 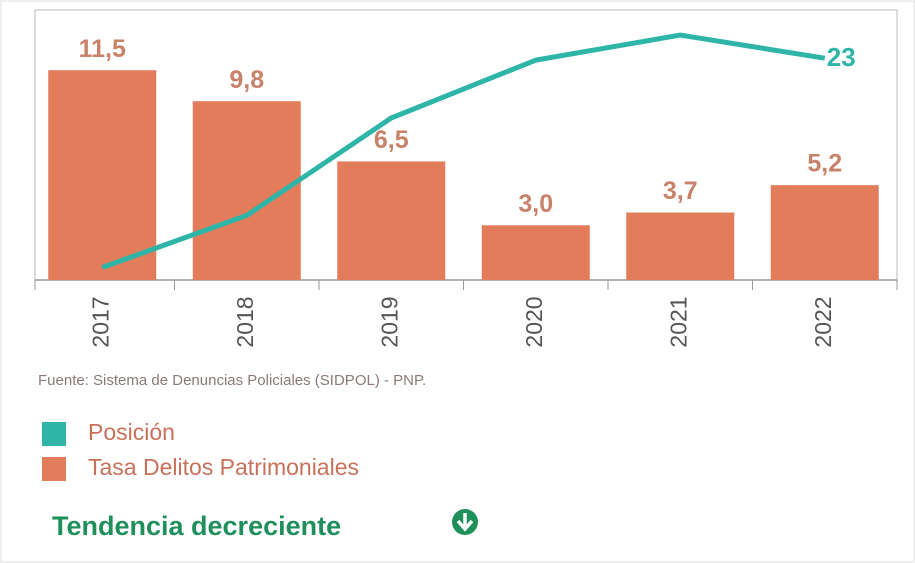 I want to click on legend-label: Tasa Delitos Patrimoniales, so click(x=223, y=467).